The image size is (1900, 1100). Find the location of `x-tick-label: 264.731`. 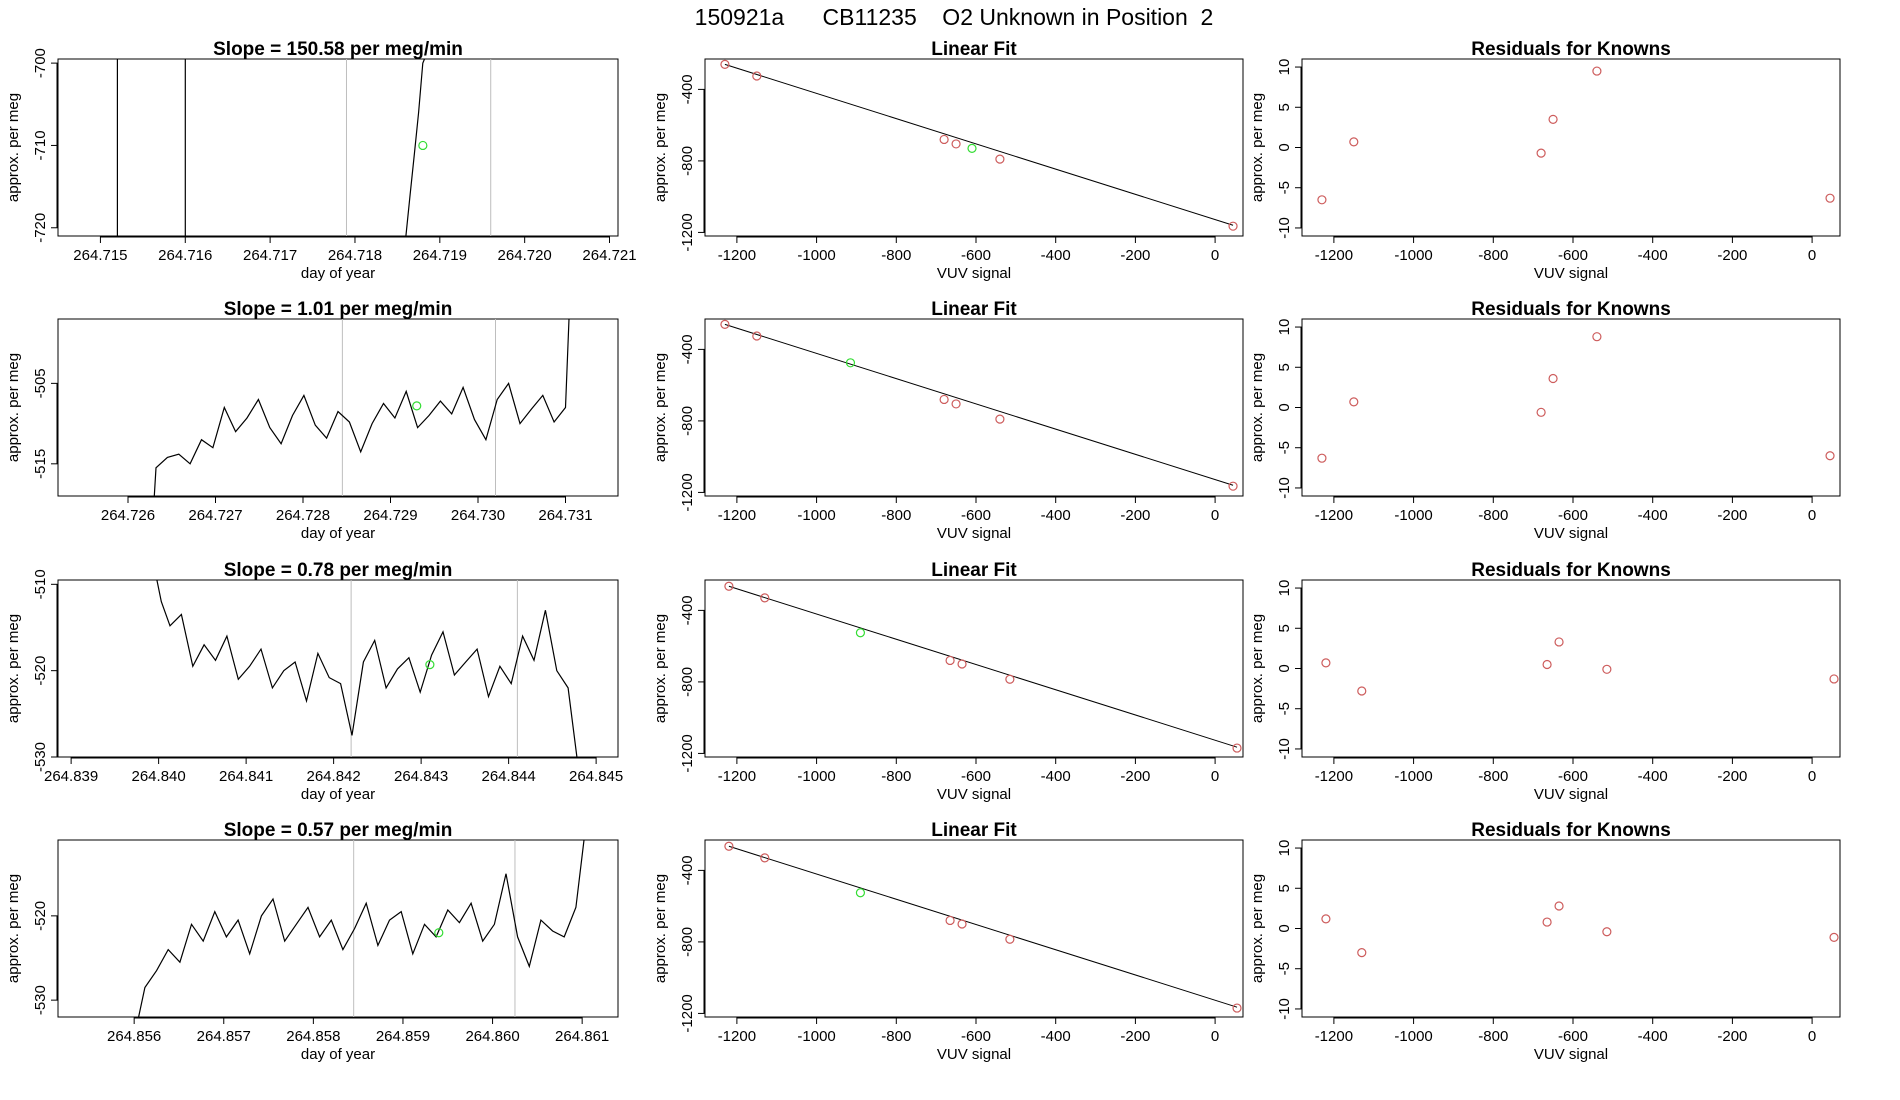

x-tick-label: 264.731 is located at coordinates (565, 515).